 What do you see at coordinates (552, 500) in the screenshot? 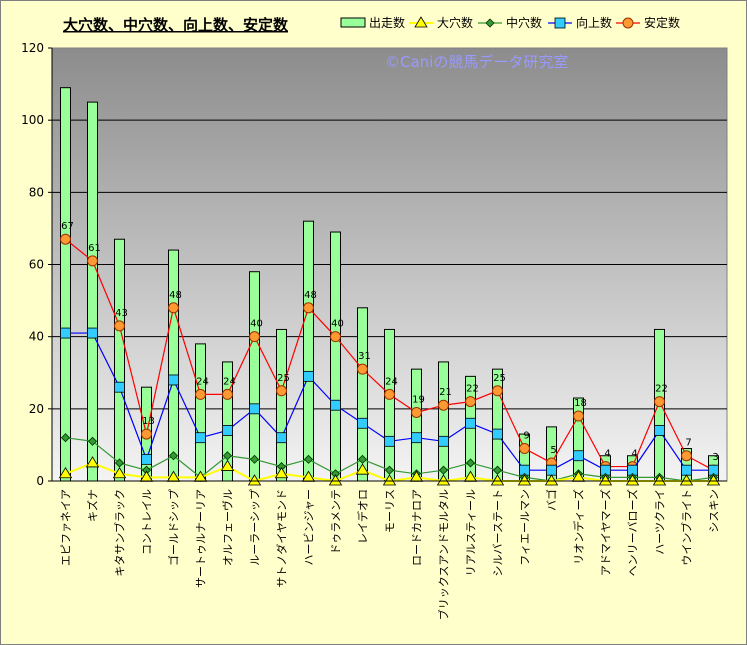
I see `x-category-label: バゴ` at bounding box center [552, 500].